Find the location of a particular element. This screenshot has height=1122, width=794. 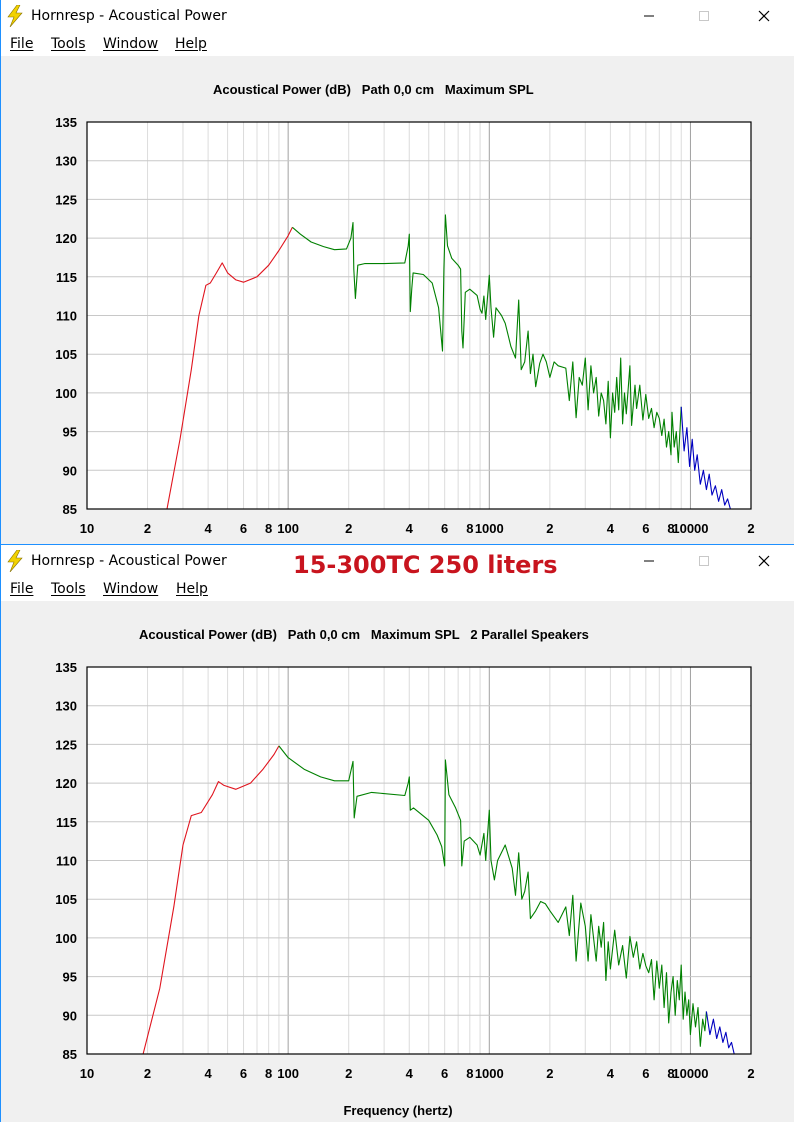

title-bar: Hornresp - Acoustical Power is located at coordinates (397, 16).